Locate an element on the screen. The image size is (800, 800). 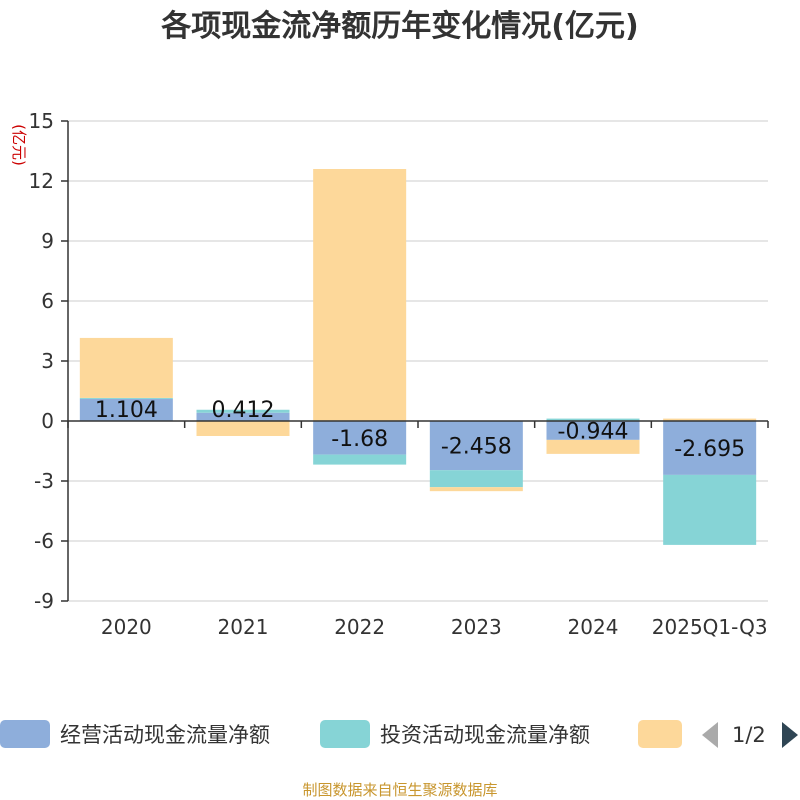
bar-financing-2021 is located at coordinates (243, 428).